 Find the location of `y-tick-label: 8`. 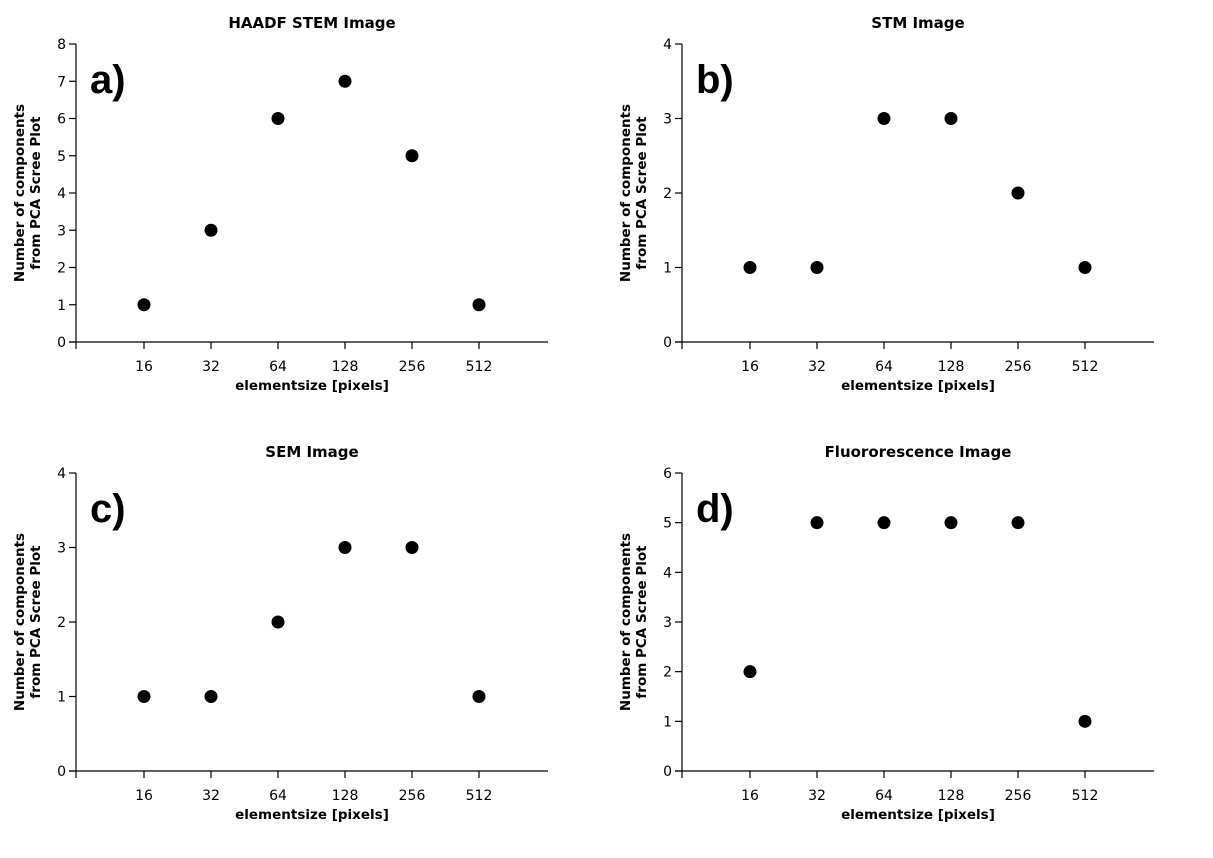

y-tick-label: 8 is located at coordinates (61, 45).